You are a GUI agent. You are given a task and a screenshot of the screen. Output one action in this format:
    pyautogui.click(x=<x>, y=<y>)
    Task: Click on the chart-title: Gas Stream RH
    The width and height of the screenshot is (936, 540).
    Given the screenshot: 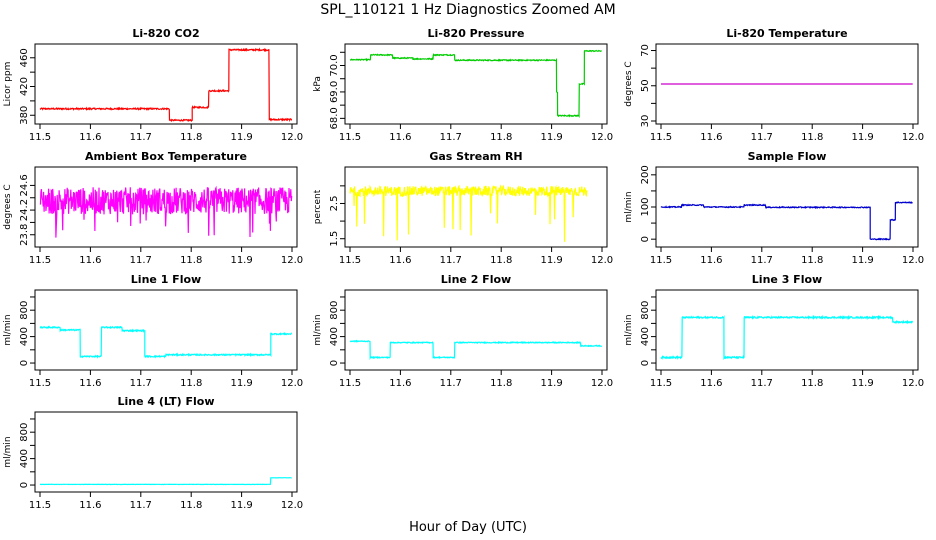 What is the action you would take?
    pyautogui.click(x=475, y=156)
    